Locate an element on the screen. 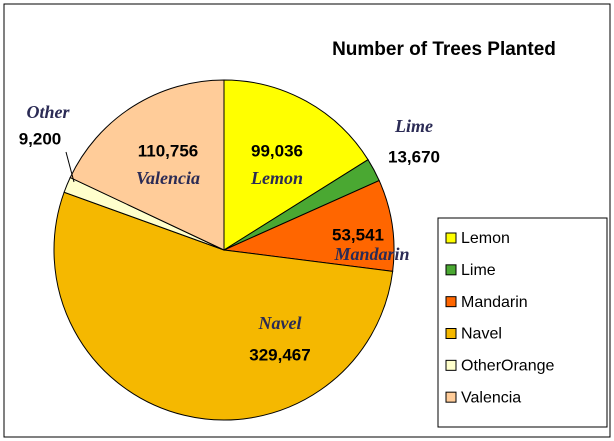 The width and height of the screenshot is (614, 441). value-label: 13,670 is located at coordinates (414, 156).